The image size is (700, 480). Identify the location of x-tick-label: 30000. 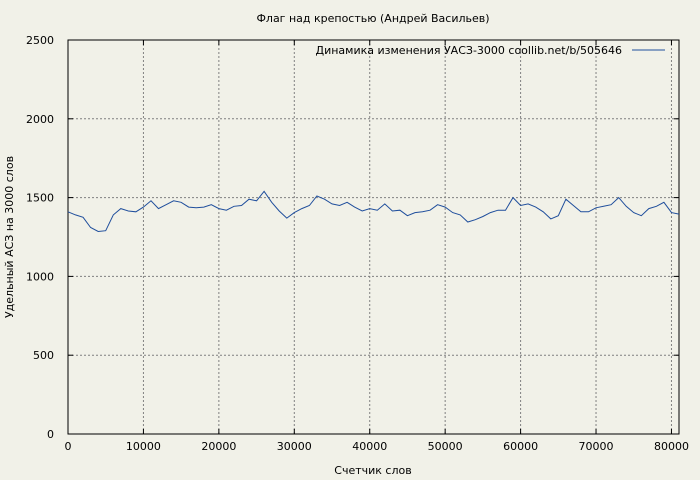
(294, 446).